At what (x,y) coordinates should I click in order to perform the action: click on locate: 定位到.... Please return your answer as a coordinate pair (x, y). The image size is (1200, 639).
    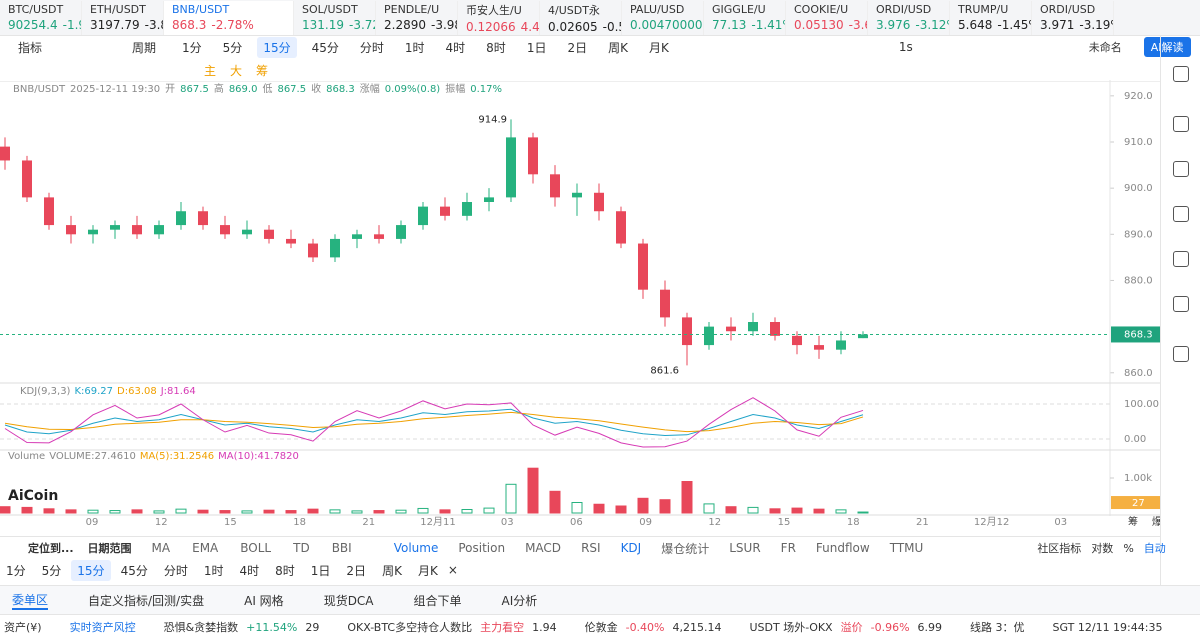
    Looking at the image, I should click on (51, 548).